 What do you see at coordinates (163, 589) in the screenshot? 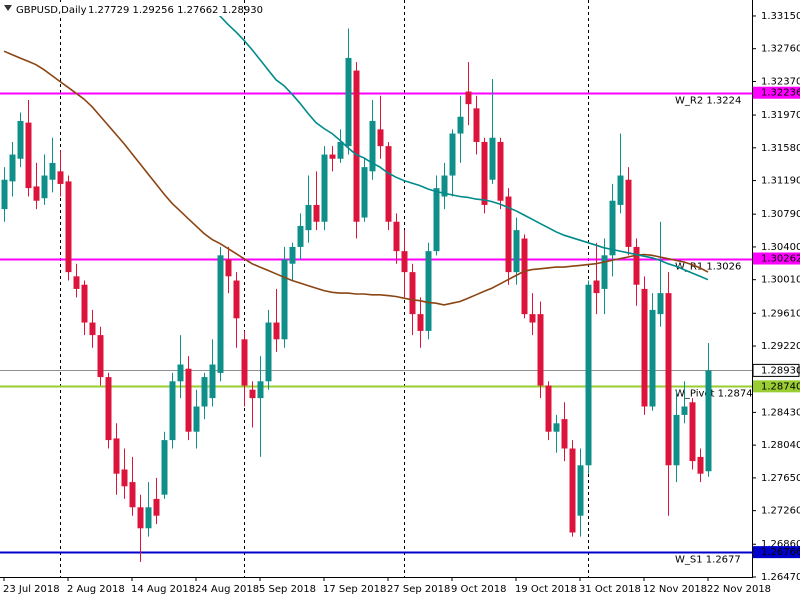
I see `x-tick-label: 14 Aug 2018` at bounding box center [163, 589].